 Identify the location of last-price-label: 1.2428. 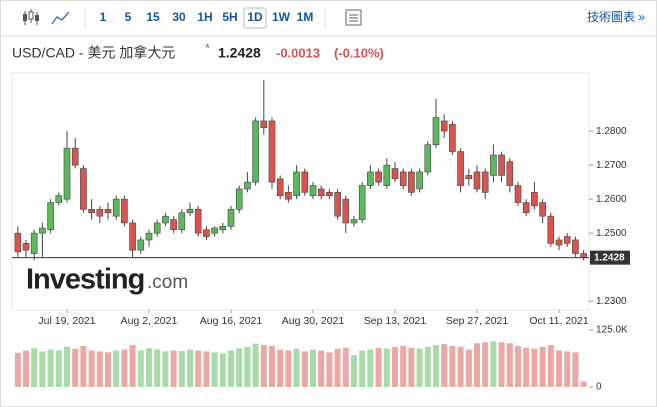
(609, 257).